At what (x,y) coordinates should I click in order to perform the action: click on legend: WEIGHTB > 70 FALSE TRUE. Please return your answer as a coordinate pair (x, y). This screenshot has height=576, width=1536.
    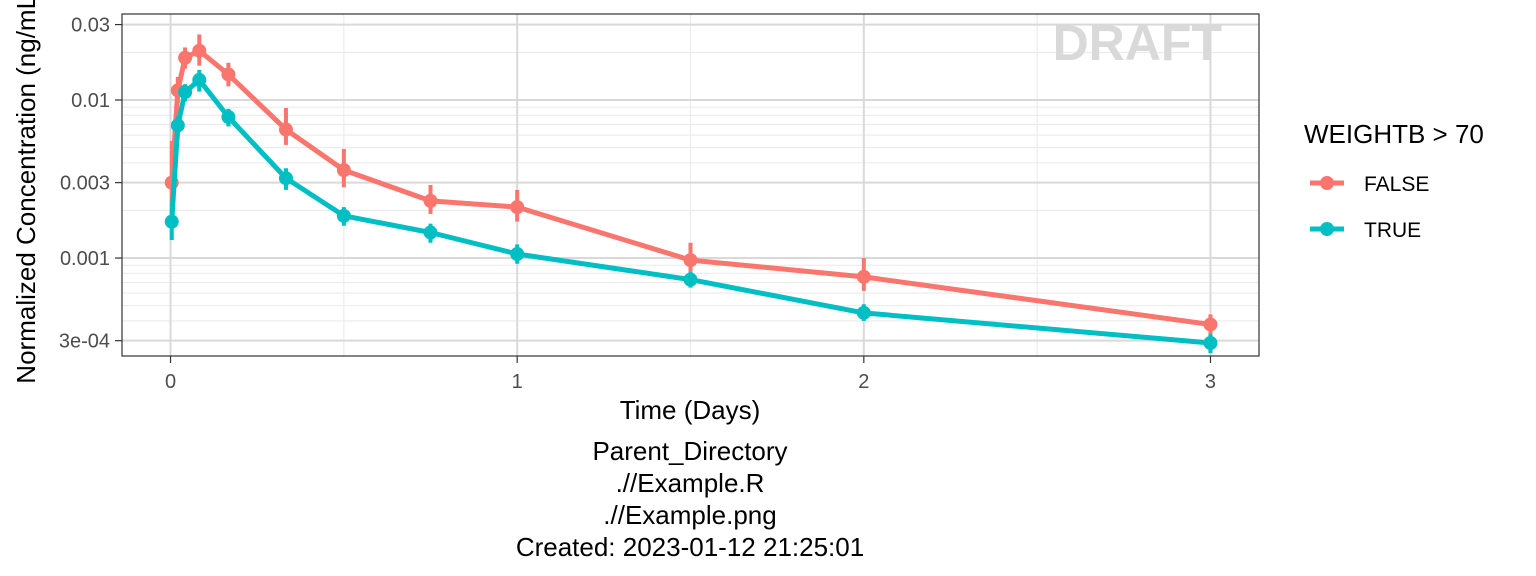
    Looking at the image, I should click on (1394, 180).